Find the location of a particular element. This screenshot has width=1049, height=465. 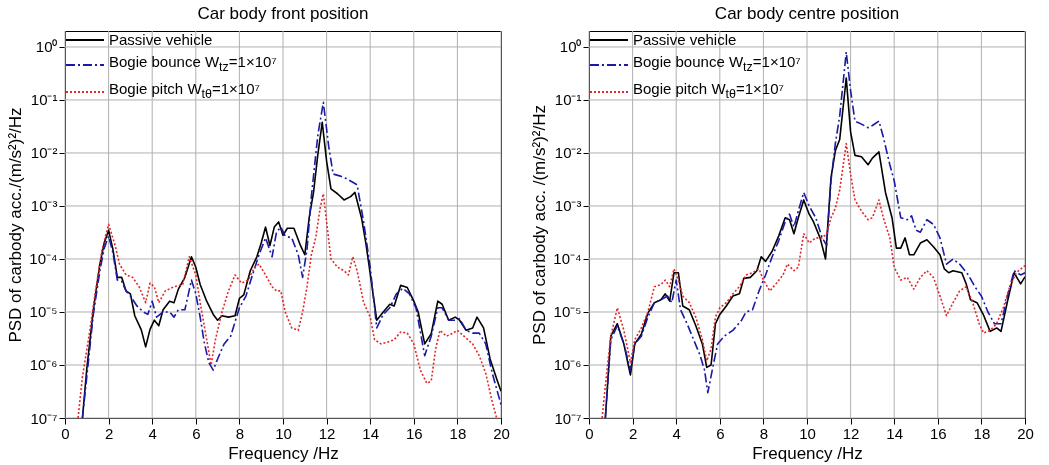

y-axis-title: PSD of carbody acc./(m/s²)²/Hz is located at coordinates (16, 225).